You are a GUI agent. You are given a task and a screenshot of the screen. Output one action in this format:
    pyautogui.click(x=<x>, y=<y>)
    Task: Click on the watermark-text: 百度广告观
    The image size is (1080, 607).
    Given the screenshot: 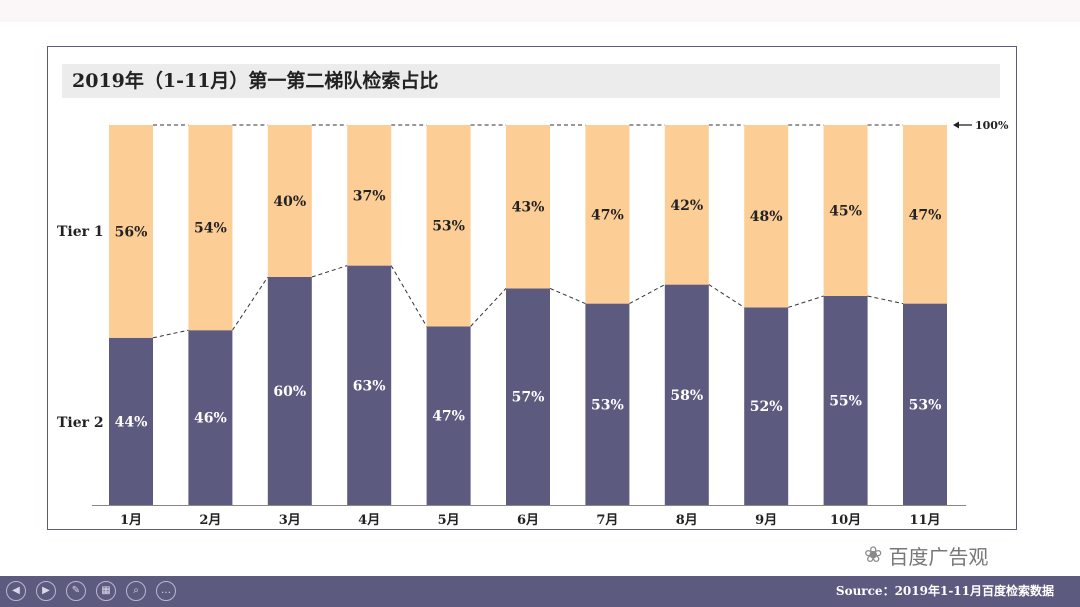 What is the action you would take?
    pyautogui.click(x=938, y=556)
    